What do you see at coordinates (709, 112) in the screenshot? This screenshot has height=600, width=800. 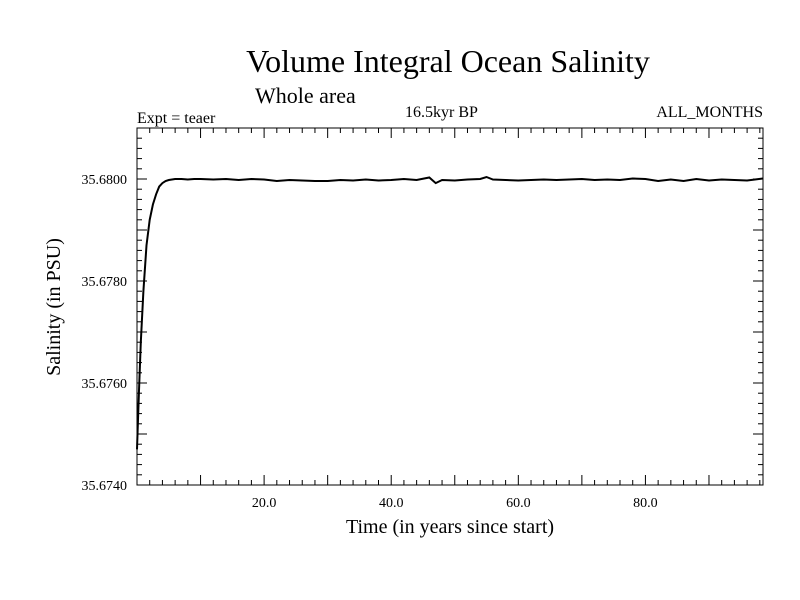 I see `months-label: ALL_MONTHS` at bounding box center [709, 112].